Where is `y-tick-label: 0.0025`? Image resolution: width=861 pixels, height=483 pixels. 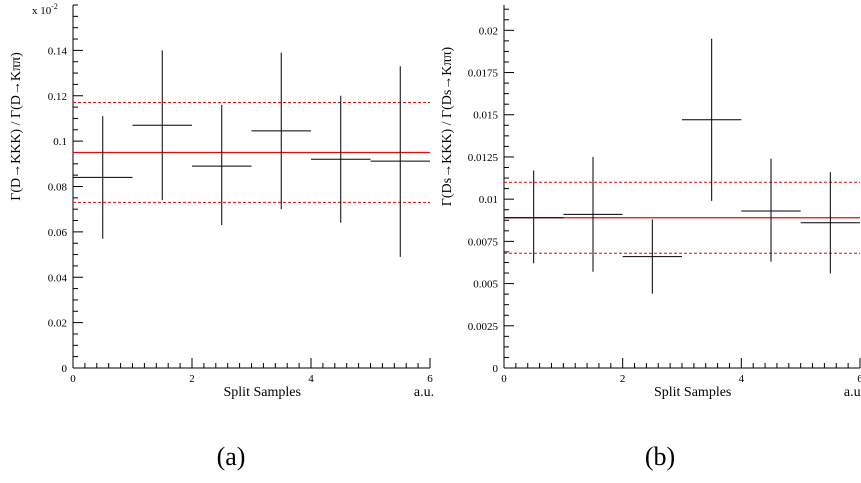 y-tick-label: 0.0025 is located at coordinates (483, 327).